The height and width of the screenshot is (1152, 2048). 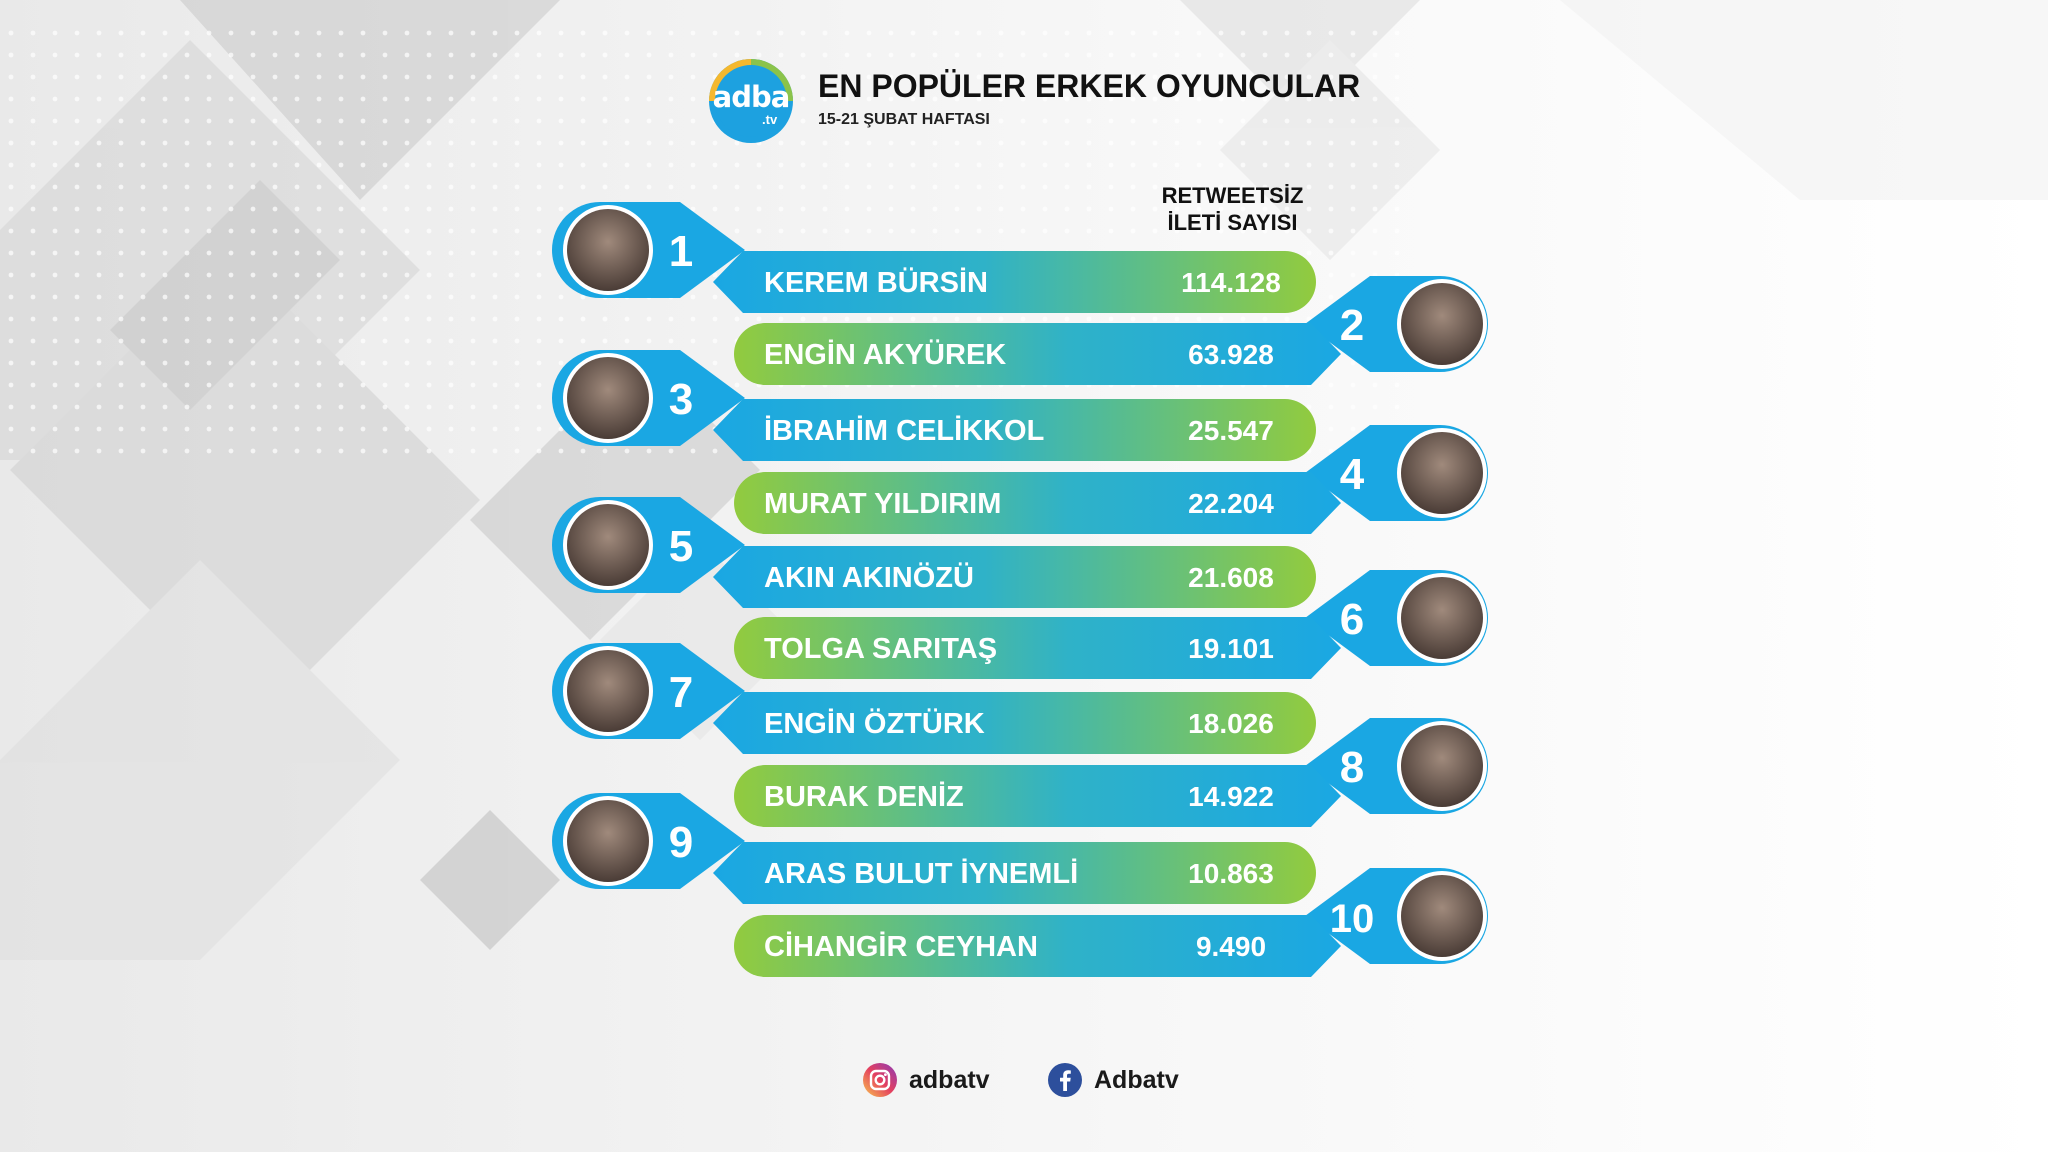 What do you see at coordinates (1231, 354) in the screenshot?
I see `post-count: 63.928` at bounding box center [1231, 354].